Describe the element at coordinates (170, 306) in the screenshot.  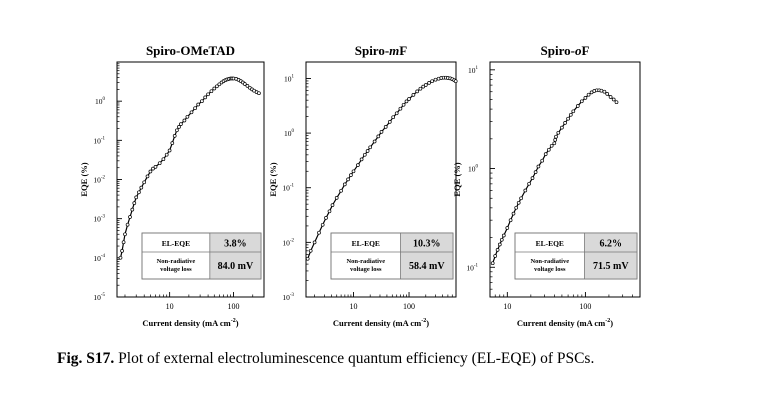
I see `x-tick-label: 10` at that location.